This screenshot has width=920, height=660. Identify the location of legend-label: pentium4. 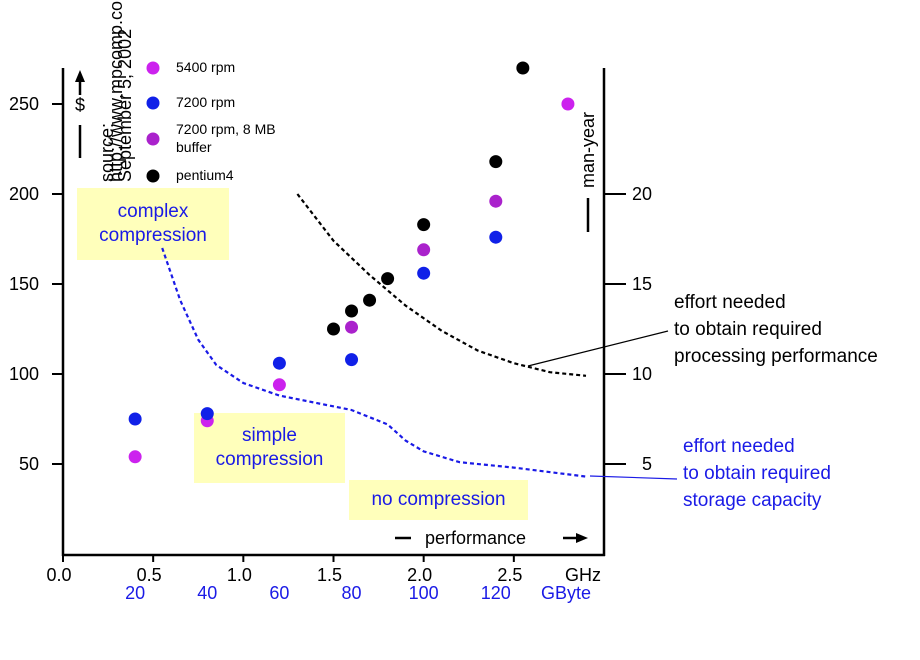
(205, 175).